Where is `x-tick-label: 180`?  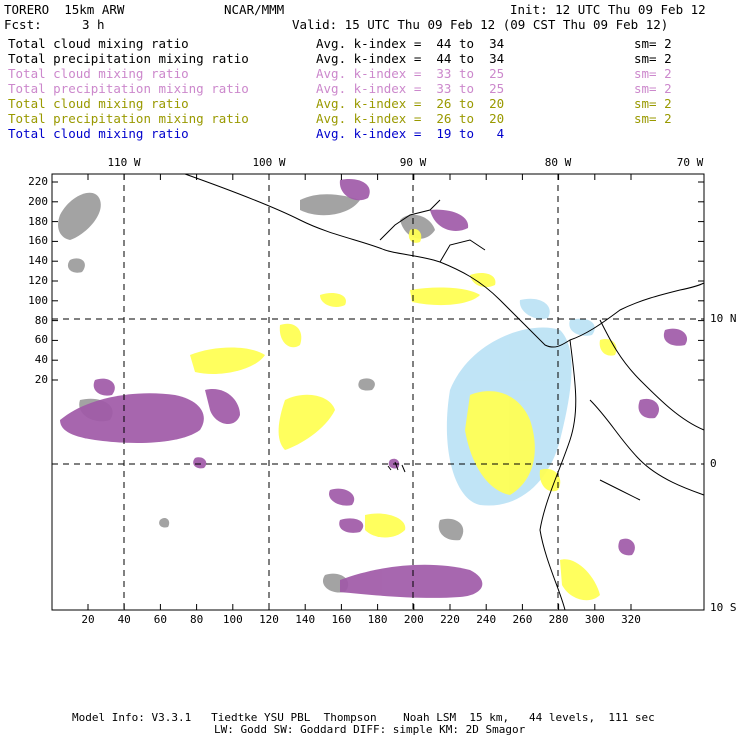 x-tick-label: 180 is located at coordinates (377, 619).